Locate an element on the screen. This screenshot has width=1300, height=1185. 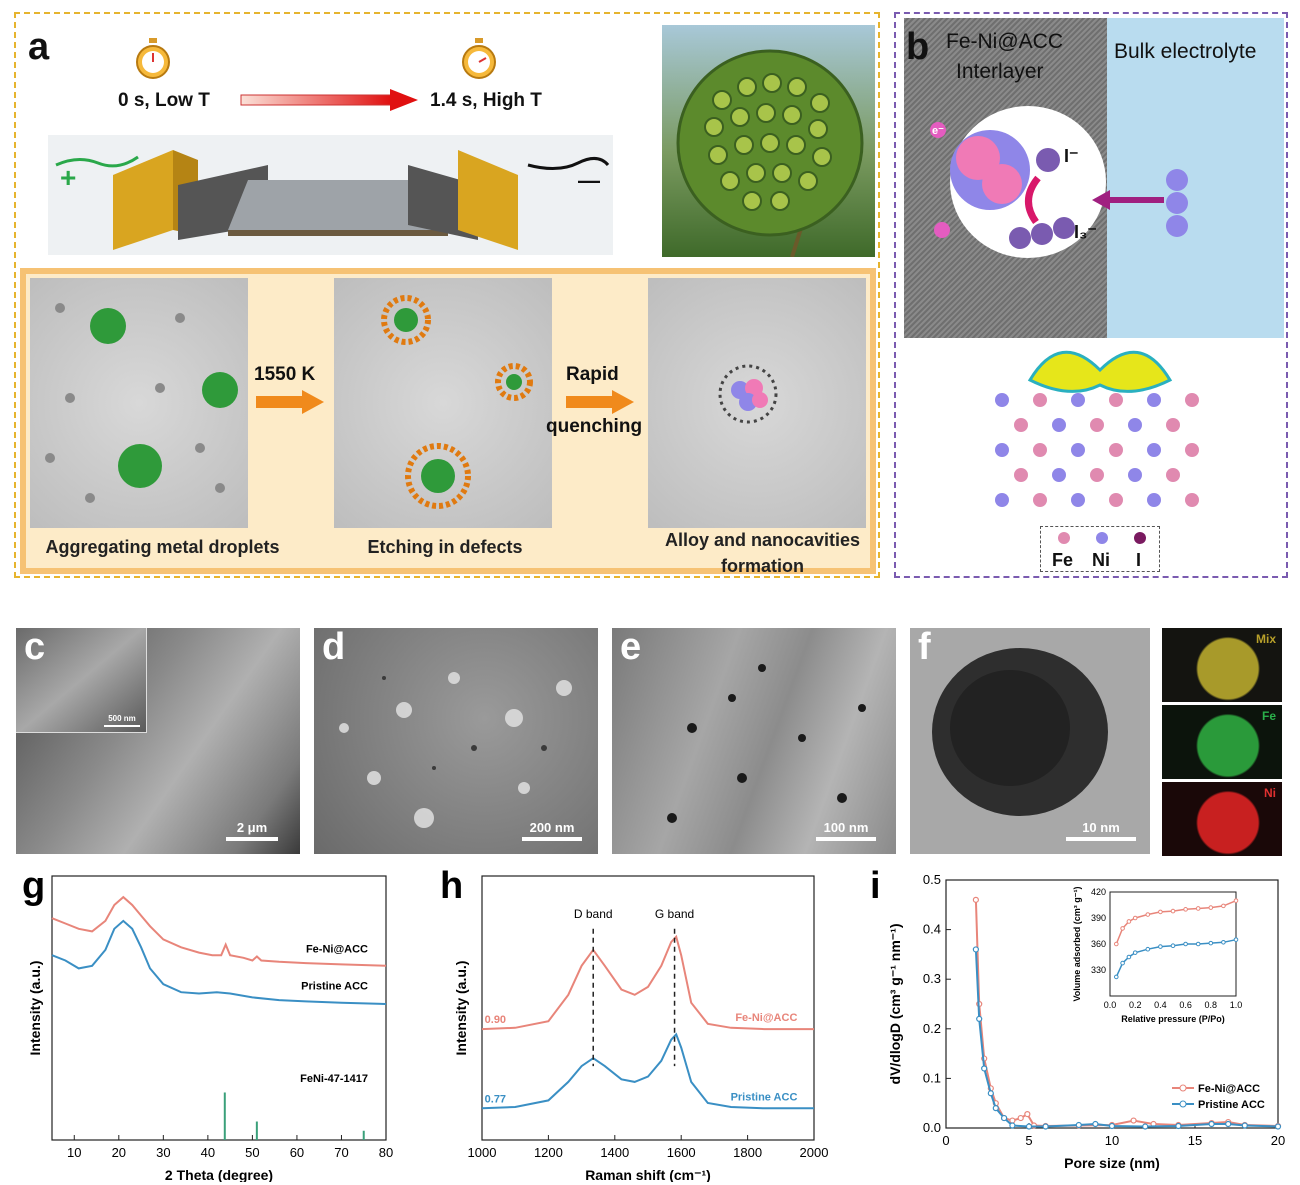
series-line-pristine-acc is located at coordinates (219, 962).